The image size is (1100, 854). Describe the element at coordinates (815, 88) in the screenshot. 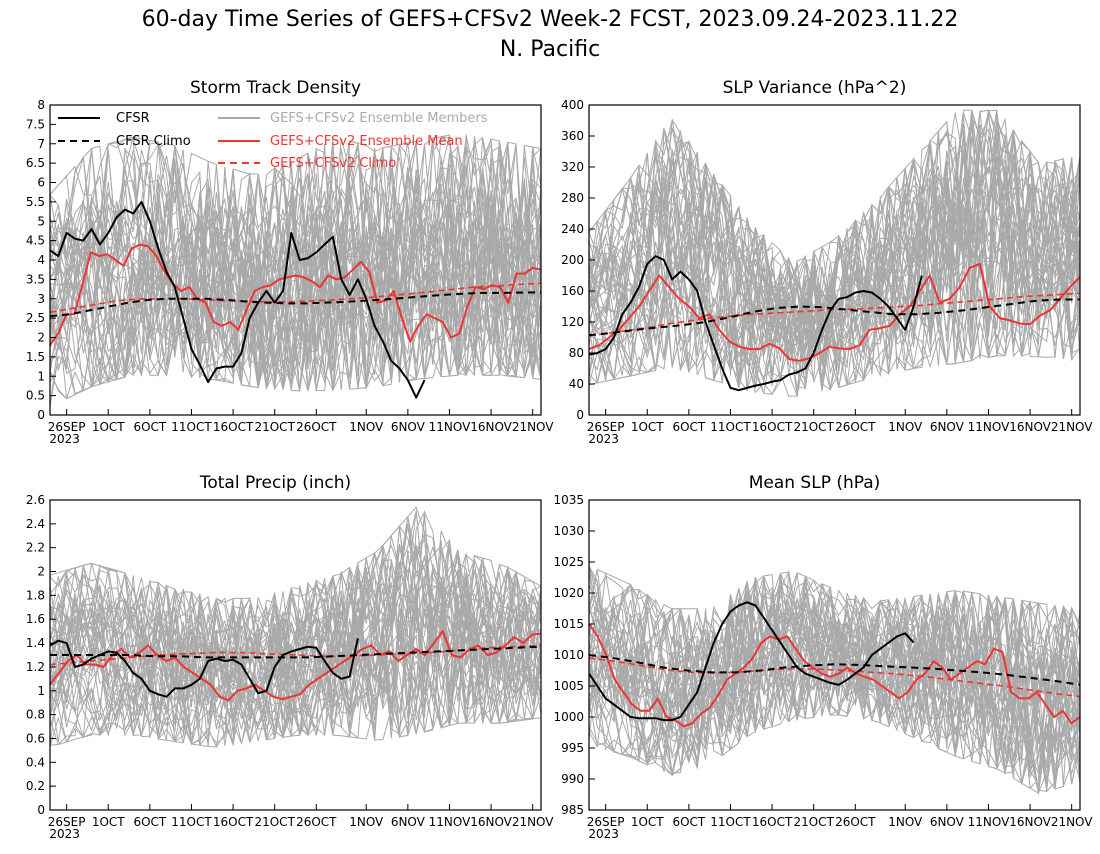

I see `panel-title: SLP Variance (hPa^2)` at that location.